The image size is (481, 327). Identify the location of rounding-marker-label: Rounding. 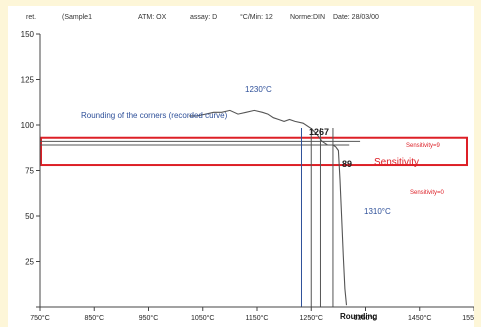
(358, 316).